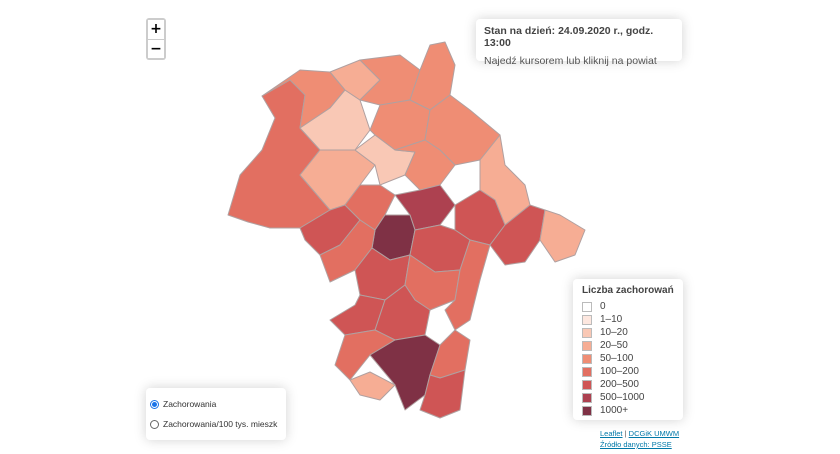  What do you see at coordinates (156, 29) in the screenshot?
I see `zoom-in-button: +` at bounding box center [156, 29].